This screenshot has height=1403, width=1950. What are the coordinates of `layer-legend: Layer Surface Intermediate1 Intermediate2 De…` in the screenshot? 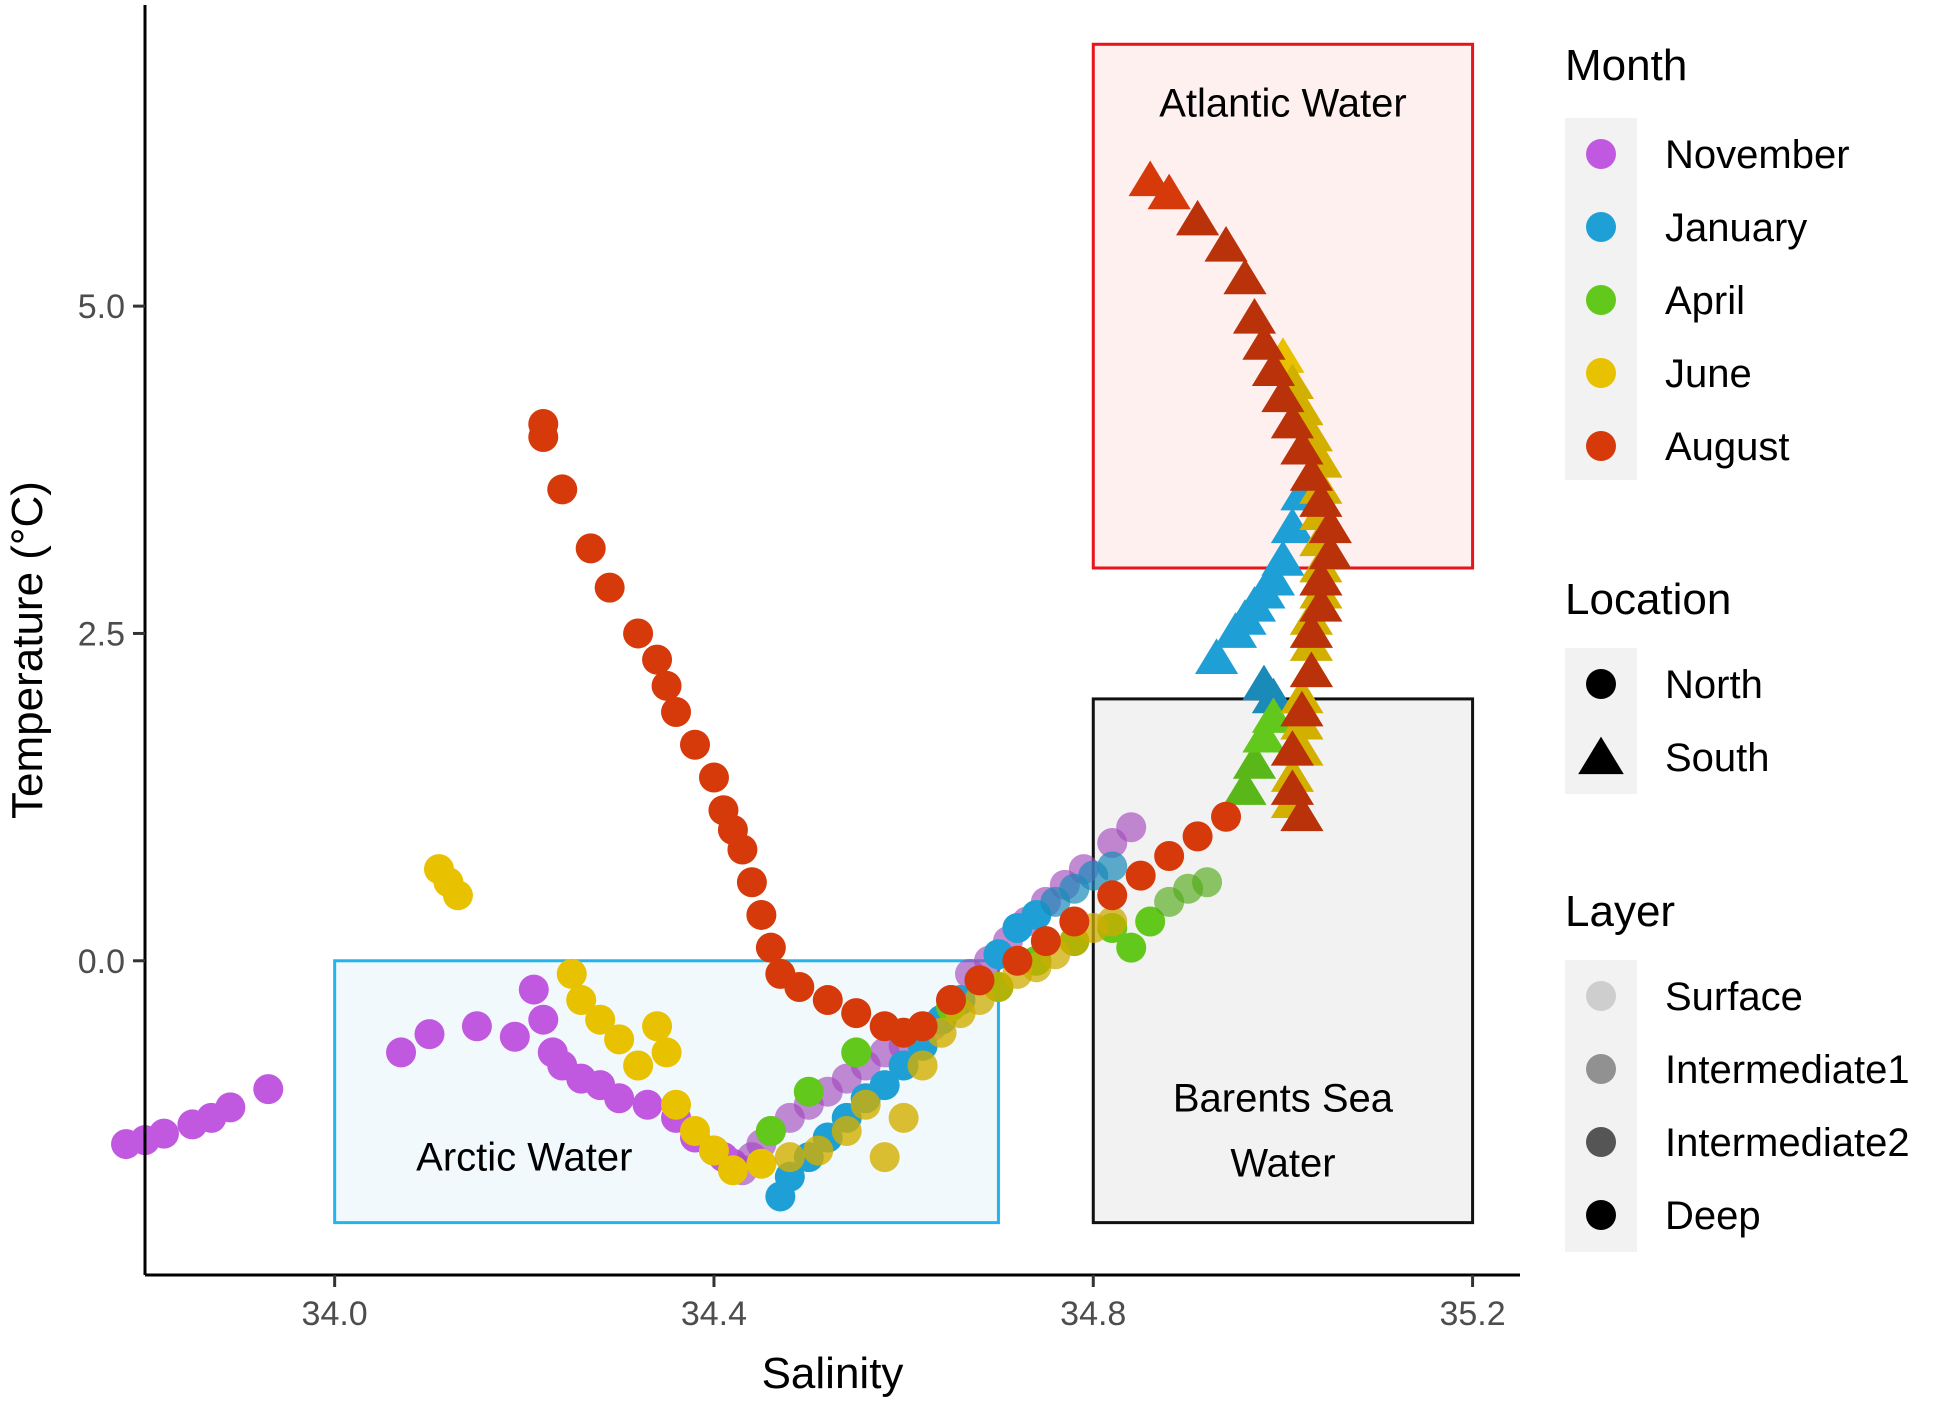 It's located at (1737, 1069).